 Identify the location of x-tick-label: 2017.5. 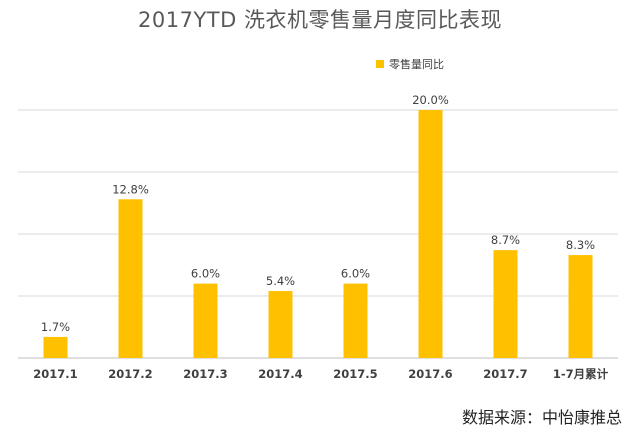
(355, 374).